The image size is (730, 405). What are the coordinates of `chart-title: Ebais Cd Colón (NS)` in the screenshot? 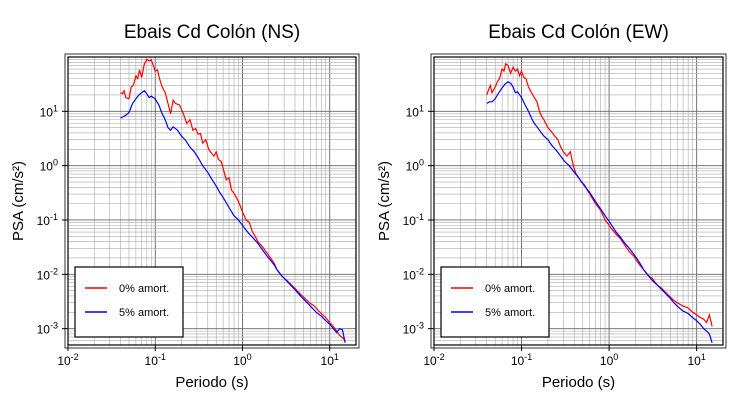 It's located at (212, 32).